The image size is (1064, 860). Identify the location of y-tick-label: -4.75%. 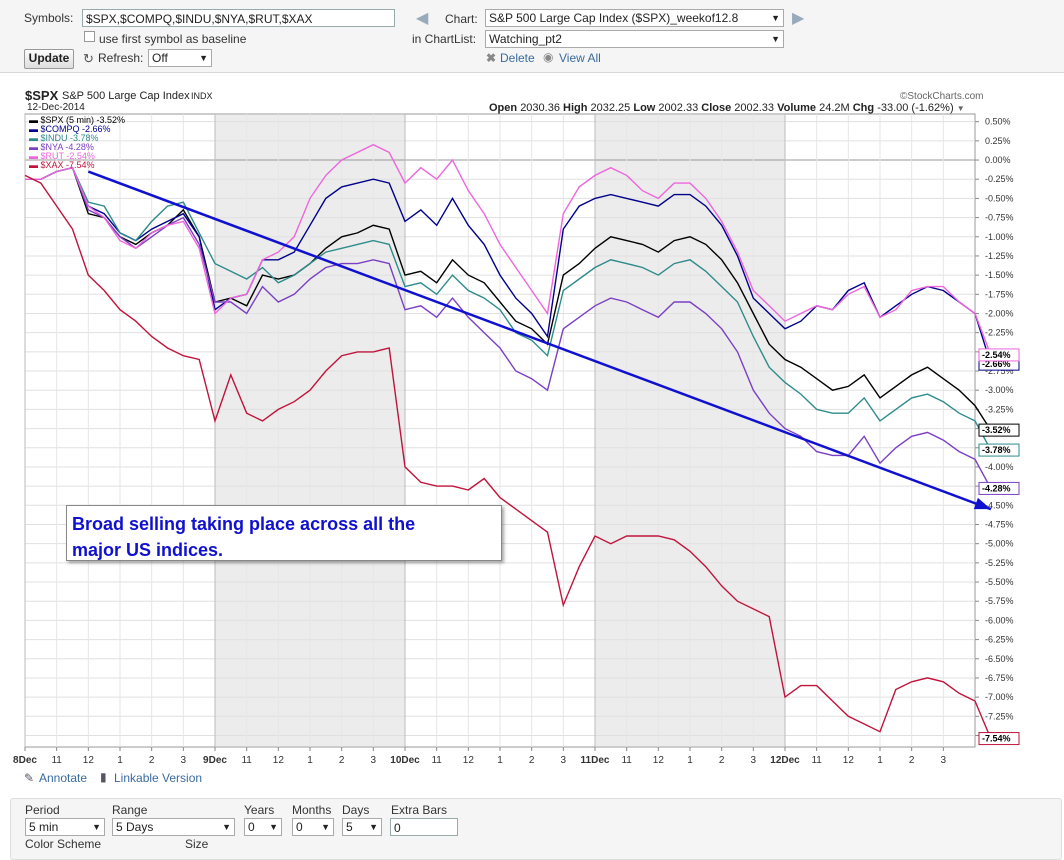
(999, 524).